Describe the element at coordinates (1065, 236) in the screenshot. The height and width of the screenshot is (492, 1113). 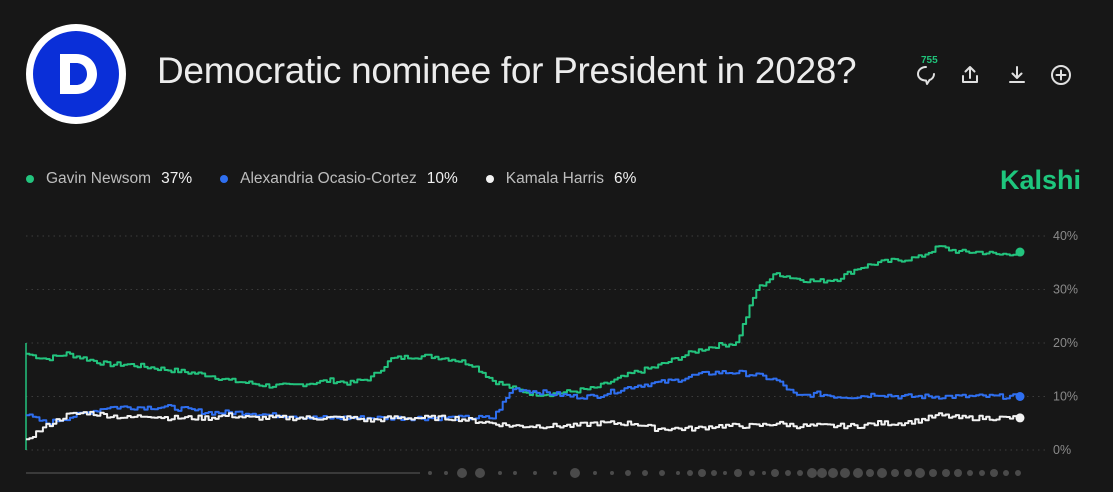
I see `y-tick-label: 40%` at that location.